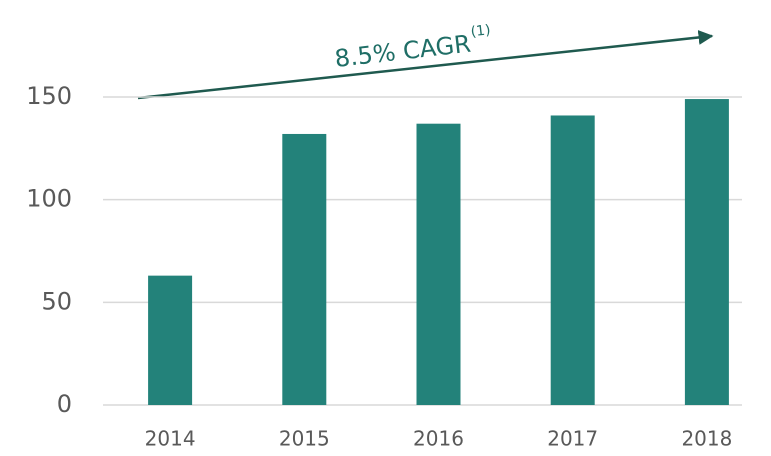 The width and height of the screenshot is (771, 456). I want to click on x-tick-label: 2016, so click(438, 439).